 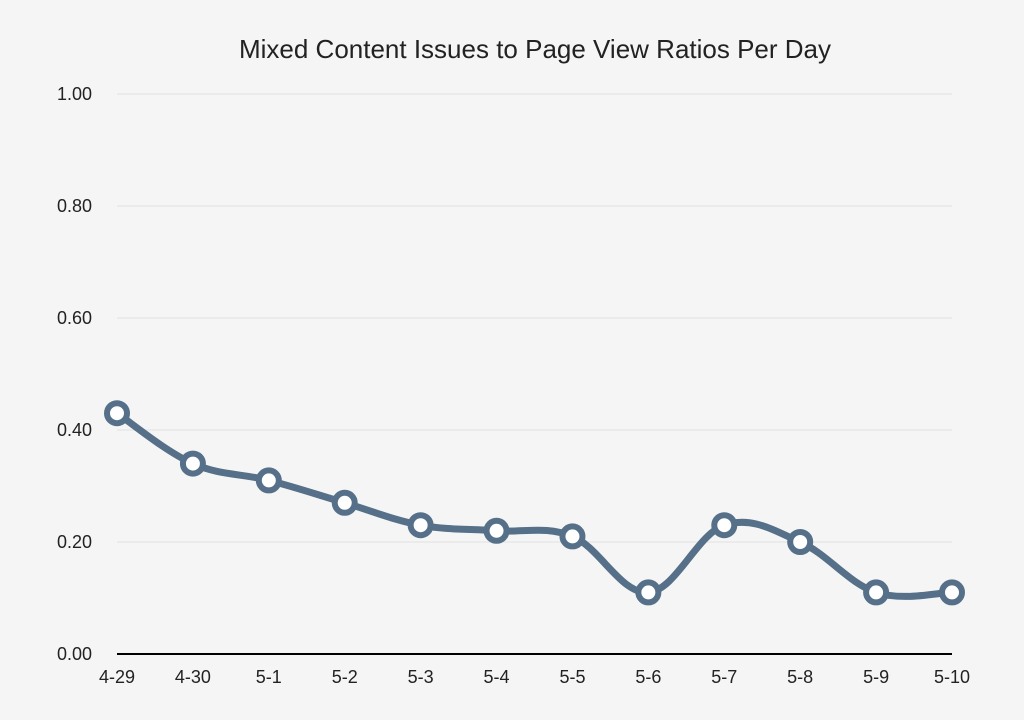 I want to click on x-tick-label: 5-10, so click(x=952, y=677).